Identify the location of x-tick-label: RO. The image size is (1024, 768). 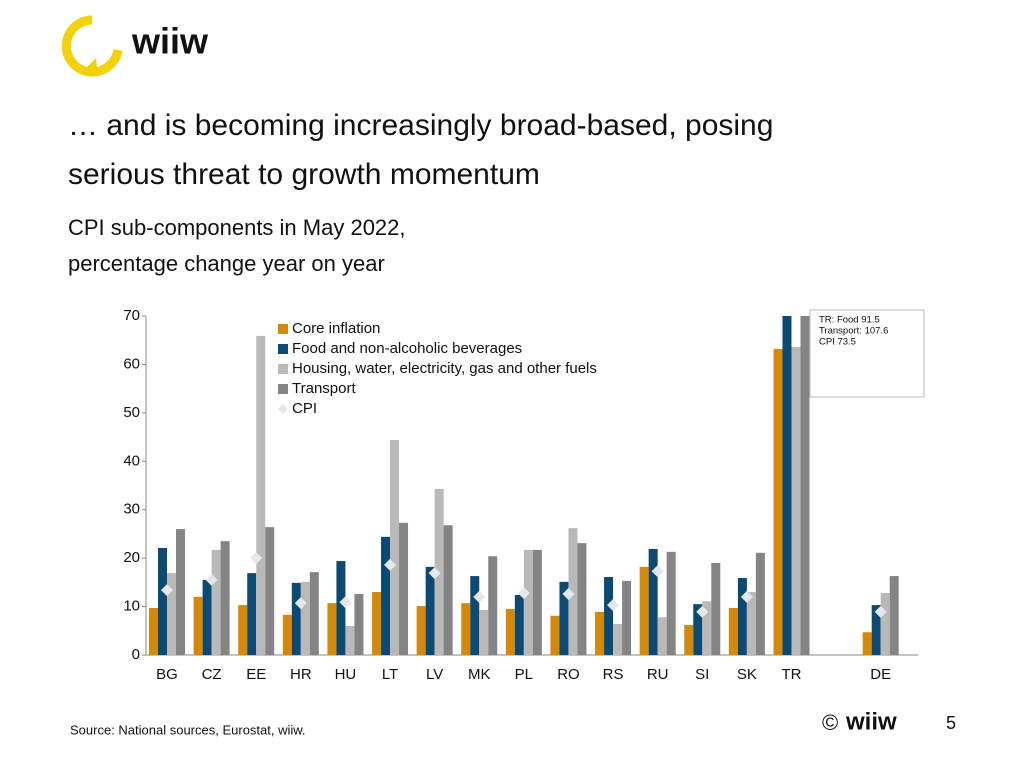
(568, 674).